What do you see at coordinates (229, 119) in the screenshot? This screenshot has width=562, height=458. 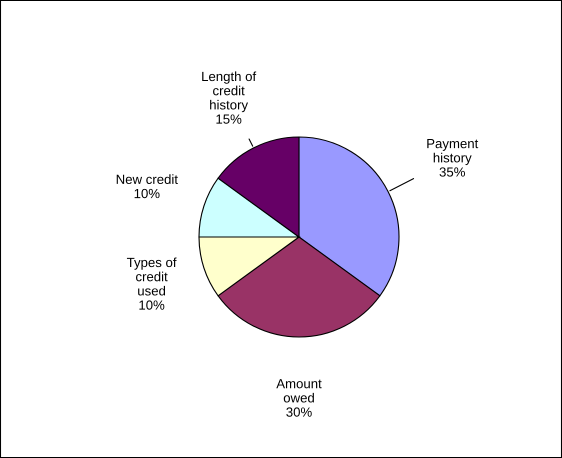 I see `data-label: 15%` at bounding box center [229, 119].